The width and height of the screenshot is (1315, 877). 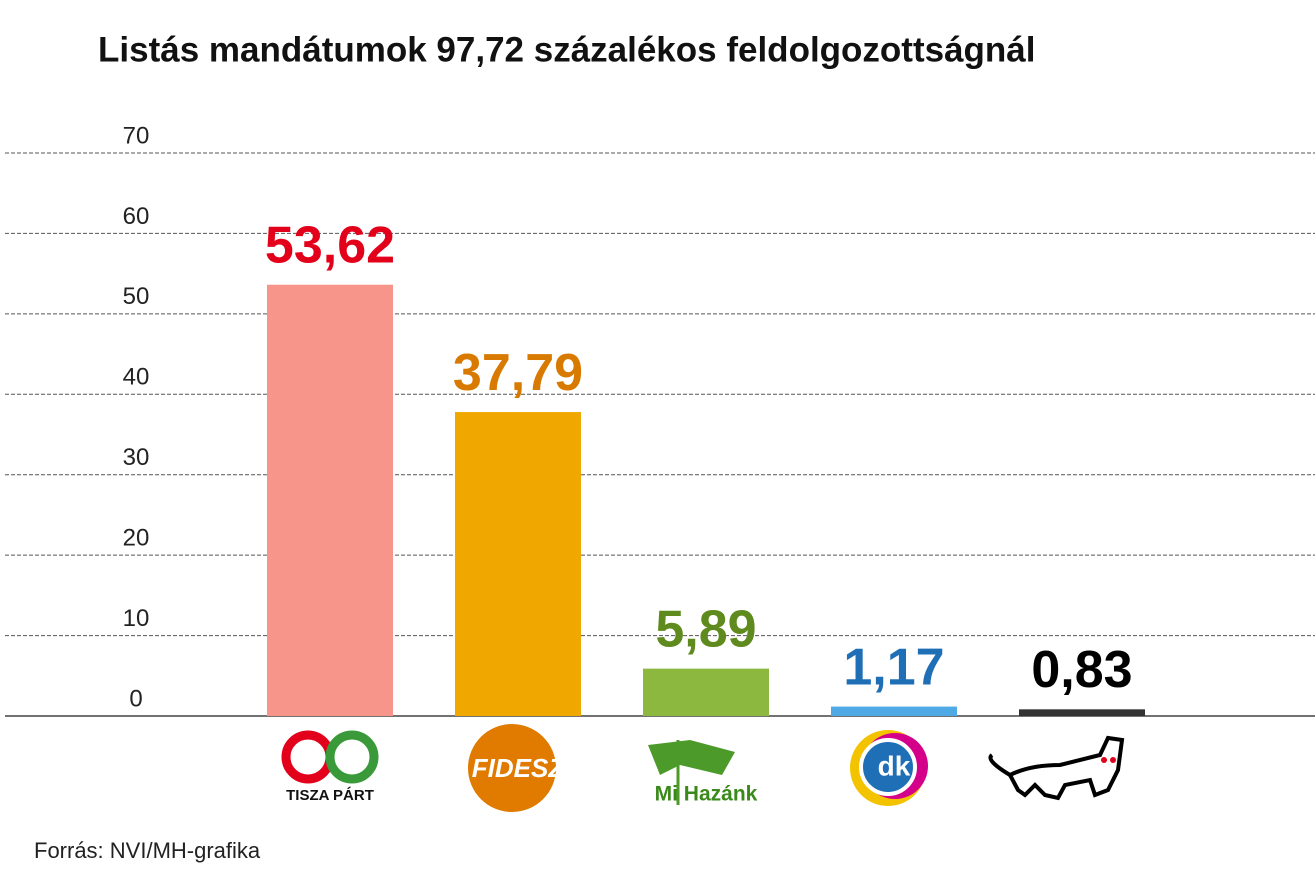 What do you see at coordinates (691, 772) in the screenshot?
I see `logo-mihazank` at bounding box center [691, 772].